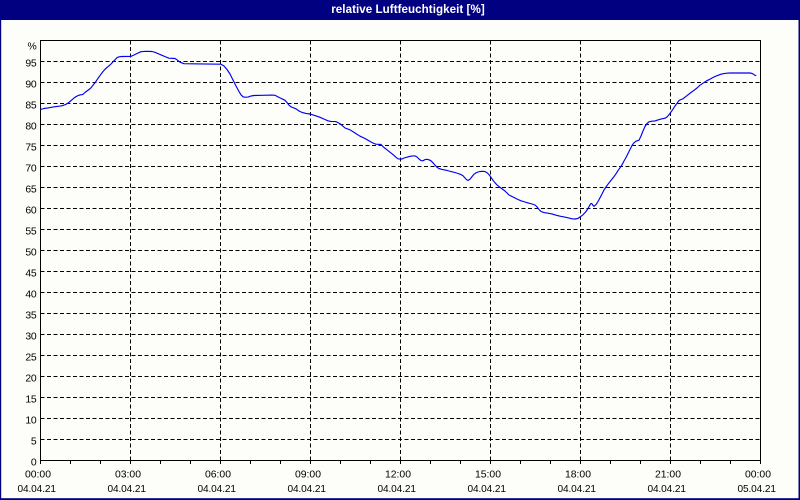 The width and height of the screenshot is (800, 500). I want to click on svg-text: 15:00, so click(488, 475).